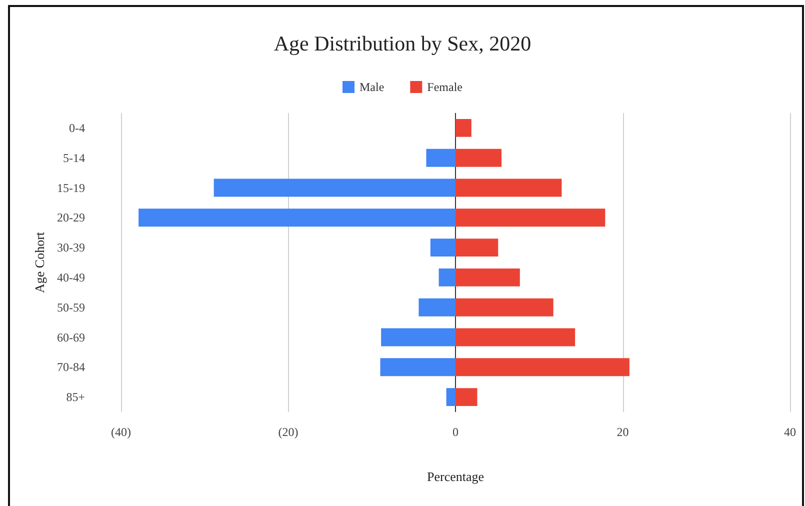 The image size is (805, 506). Describe the element at coordinates (444, 87) in the screenshot. I see `legend-label: Female` at that location.